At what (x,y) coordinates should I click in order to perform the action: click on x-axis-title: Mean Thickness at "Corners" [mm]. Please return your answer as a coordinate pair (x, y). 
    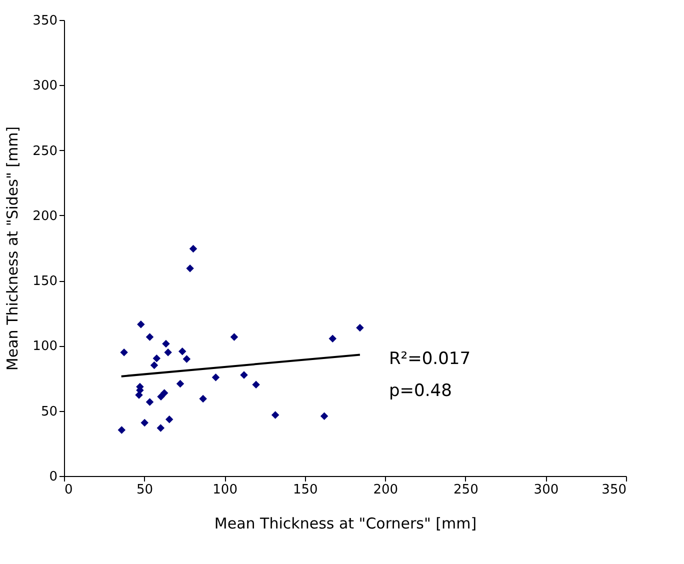
    Looking at the image, I should click on (345, 523).